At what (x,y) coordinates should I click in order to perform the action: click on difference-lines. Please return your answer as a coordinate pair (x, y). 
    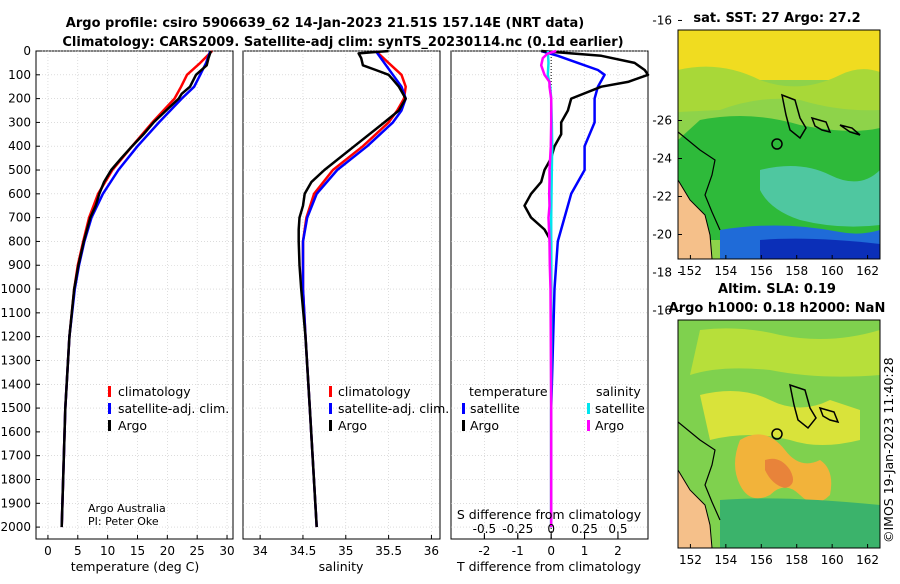
    Looking at the image, I should click on (586, 288).